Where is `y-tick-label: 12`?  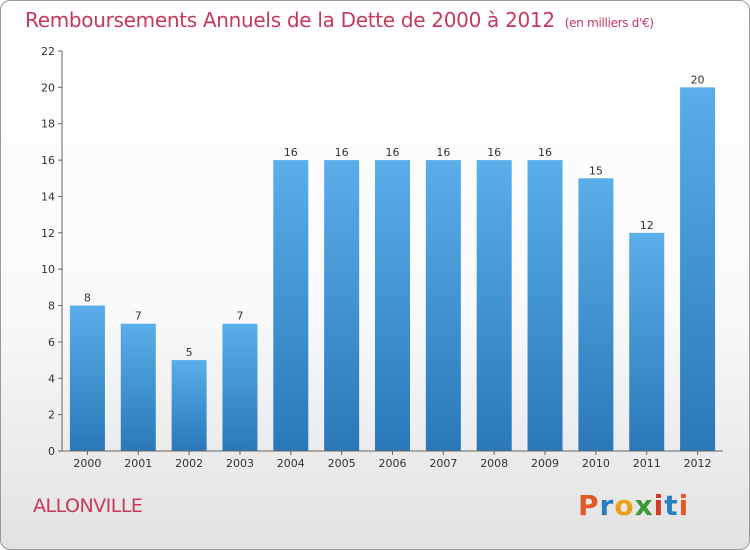
y-tick-label: 12 is located at coordinates (48, 233).